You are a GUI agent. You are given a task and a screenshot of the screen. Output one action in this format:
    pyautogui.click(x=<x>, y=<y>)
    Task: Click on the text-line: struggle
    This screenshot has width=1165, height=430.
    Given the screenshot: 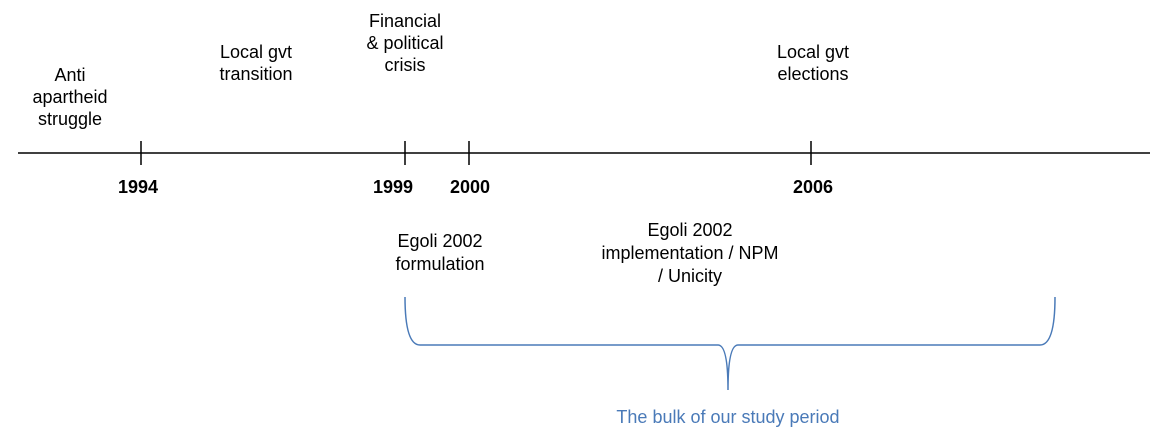 What is the action you would take?
    pyautogui.click(x=70, y=119)
    